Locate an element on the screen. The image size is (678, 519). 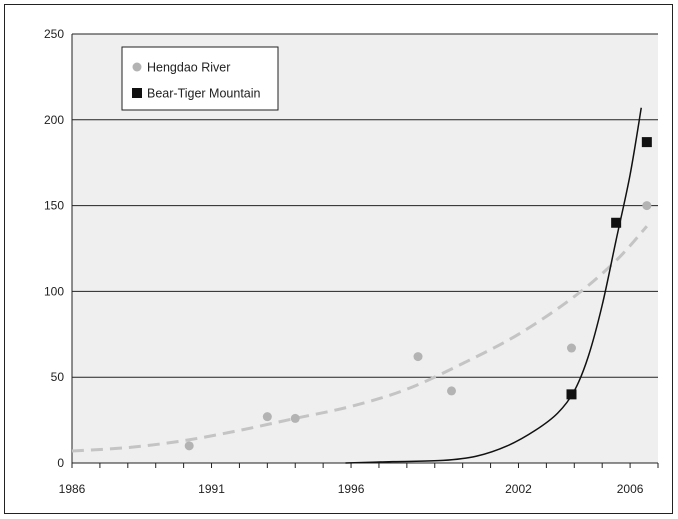
x-tick-label: 1991 is located at coordinates (211, 489).